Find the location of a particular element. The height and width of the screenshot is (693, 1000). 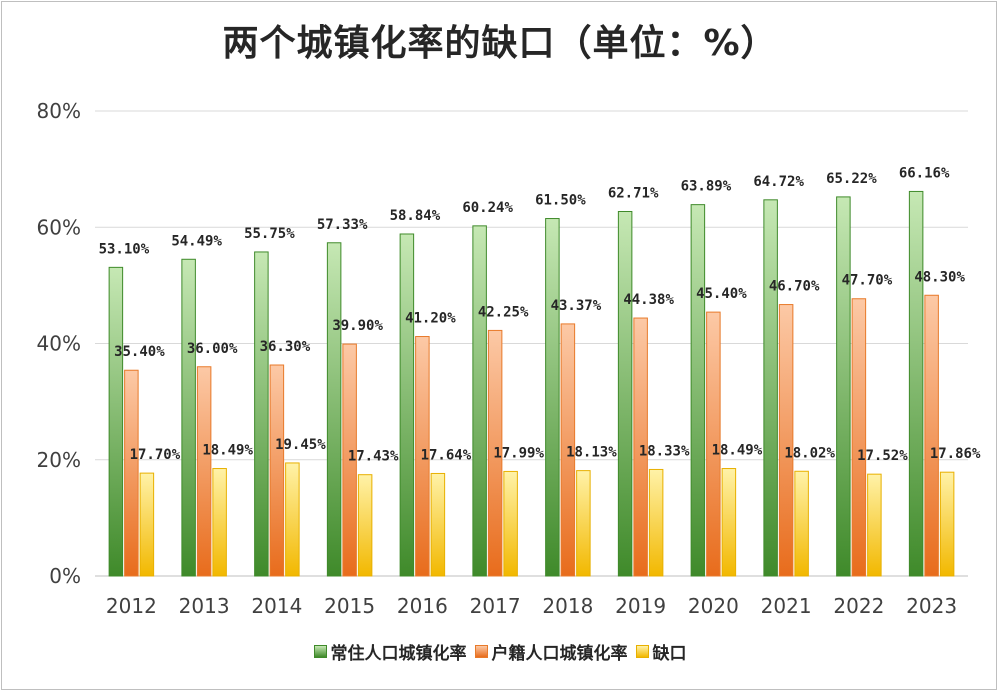

data-label: 47.70% is located at coordinates (867, 281).